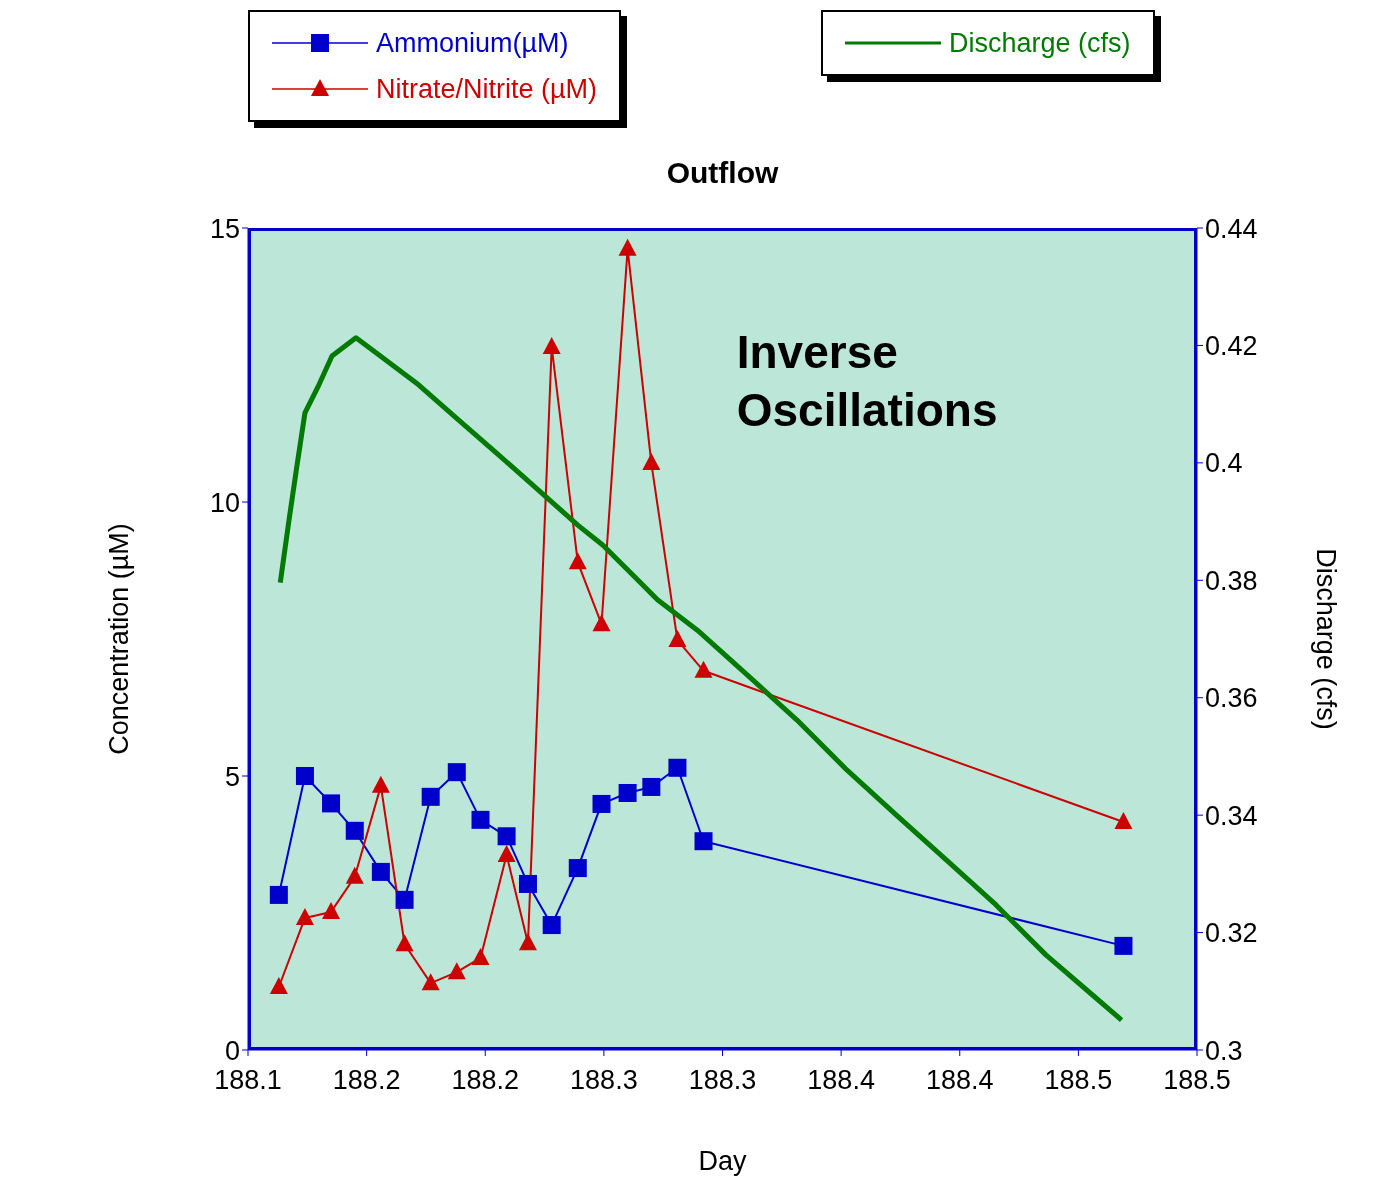  I want to click on y2-tick-label: 0.4, so click(1224, 463).